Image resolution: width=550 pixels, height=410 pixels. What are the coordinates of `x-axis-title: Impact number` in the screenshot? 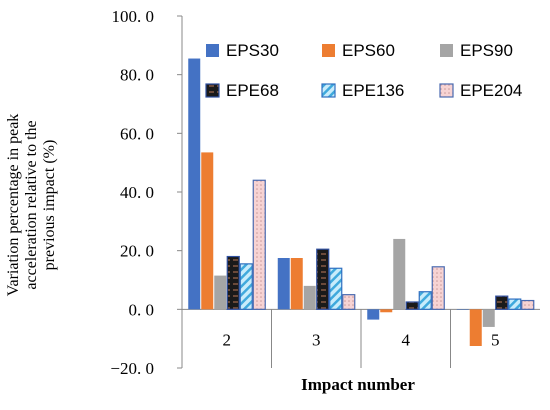 It's located at (358, 384).